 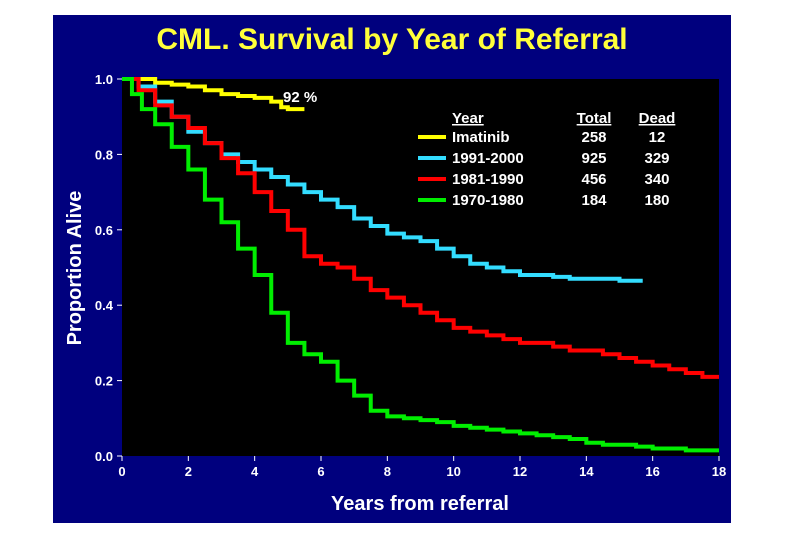 What do you see at coordinates (320, 471) in the screenshot?
I see `x-tick-label: 6` at bounding box center [320, 471].